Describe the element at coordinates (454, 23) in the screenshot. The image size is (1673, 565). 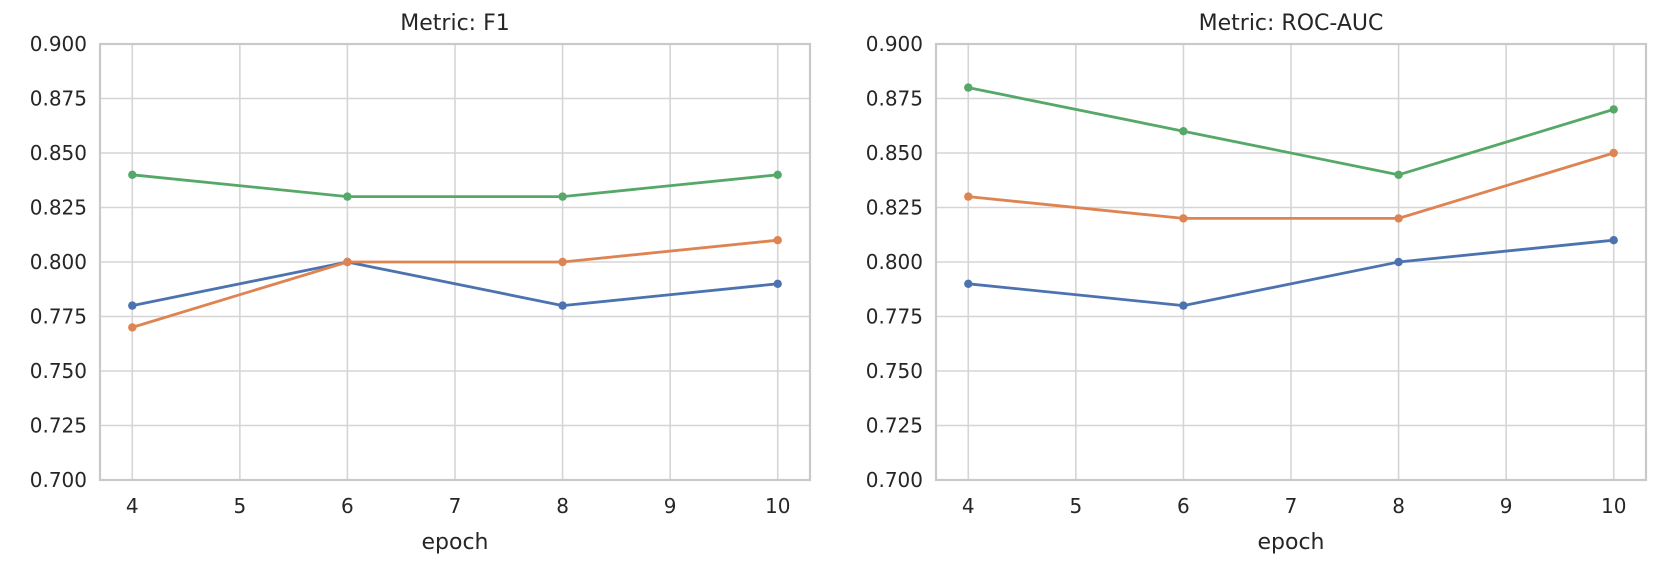
I see `chart-title: Metric: F1` at that location.